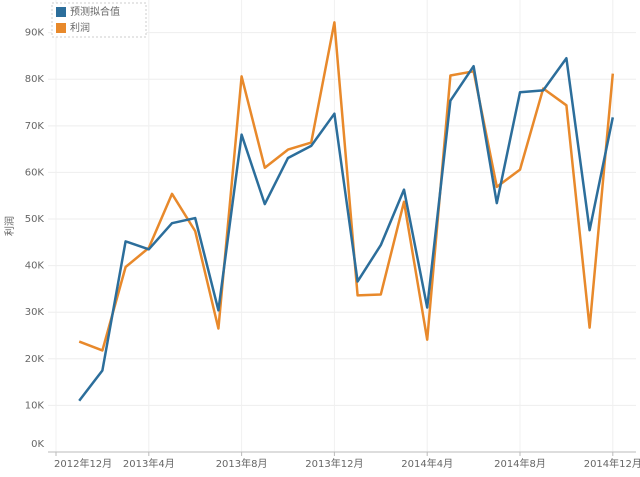  I want to click on legend-label: 利润, so click(80, 27).